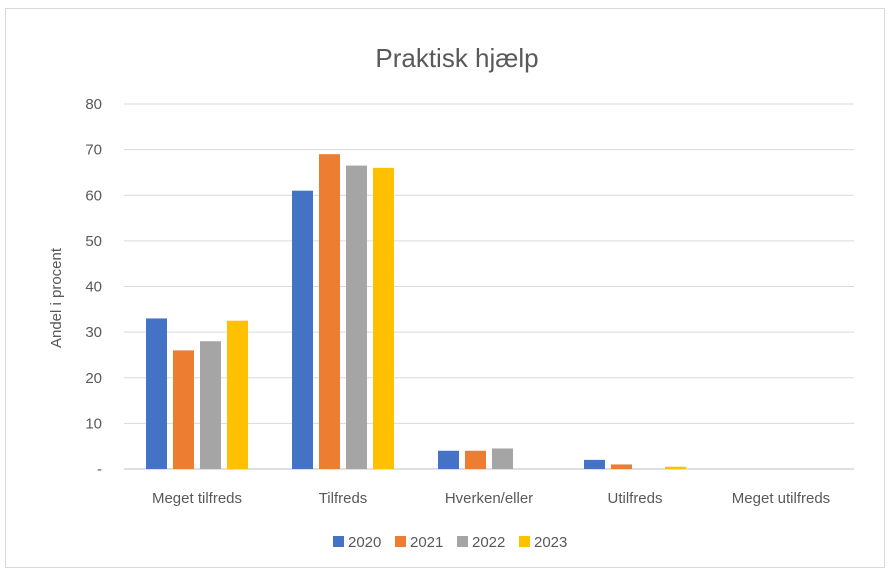 This screenshot has height=574, width=890. Describe the element at coordinates (475, 459) in the screenshot. I see `bar-2021-hverken-eller` at that location.